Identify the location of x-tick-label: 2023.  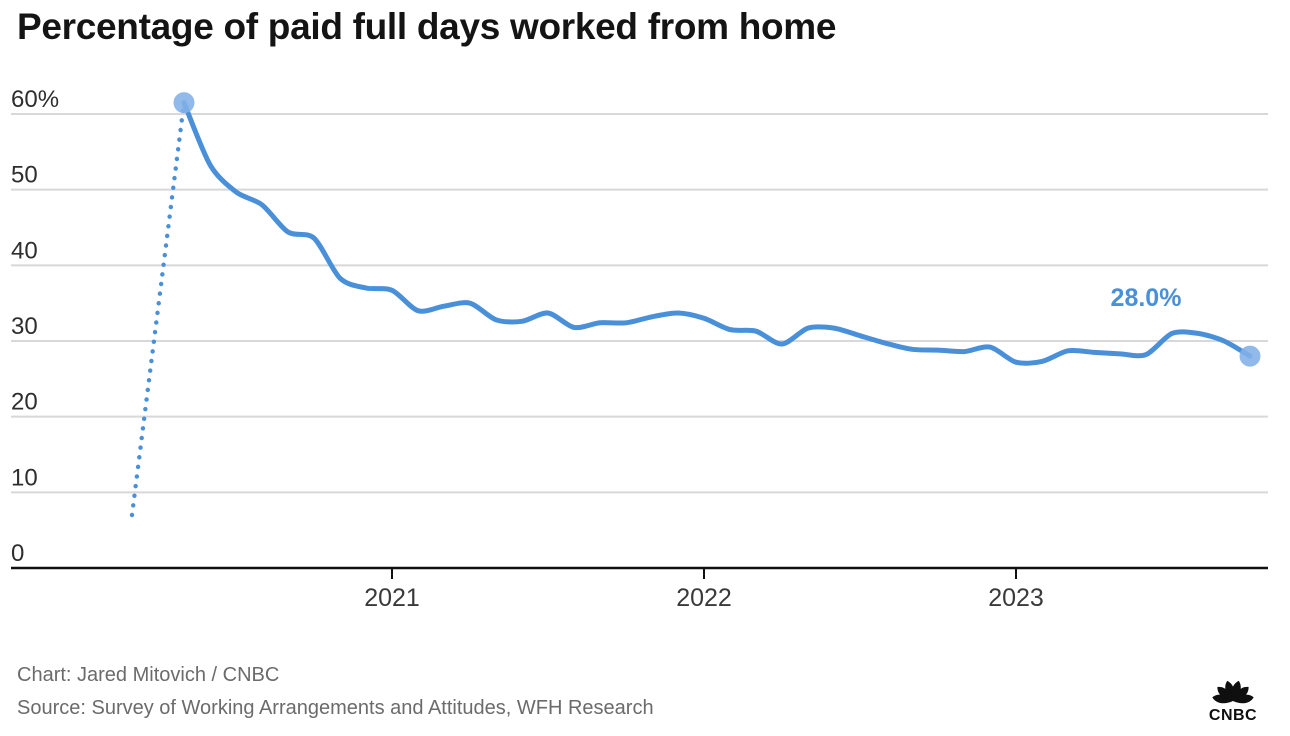
(1016, 598).